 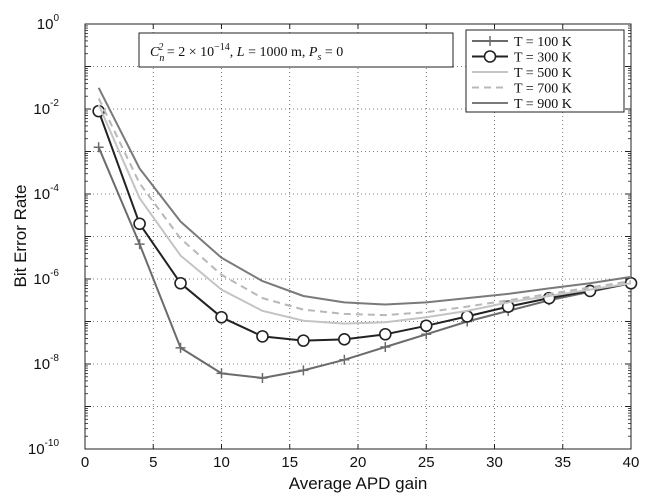 I want to click on legend-entry: T = 100 K, so click(x=522, y=42).